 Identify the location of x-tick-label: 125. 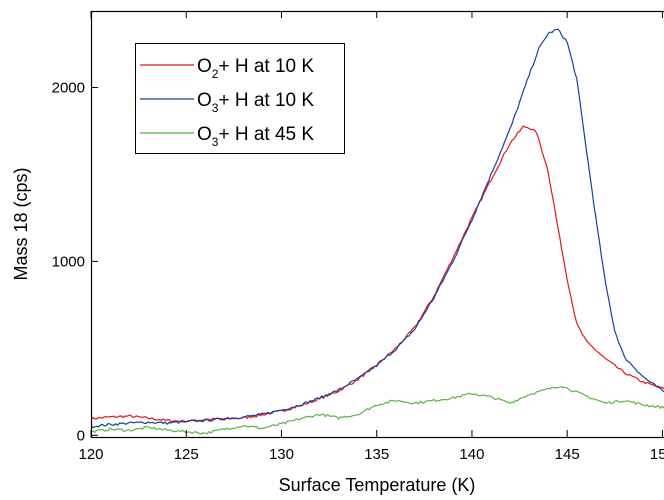
(186, 454).